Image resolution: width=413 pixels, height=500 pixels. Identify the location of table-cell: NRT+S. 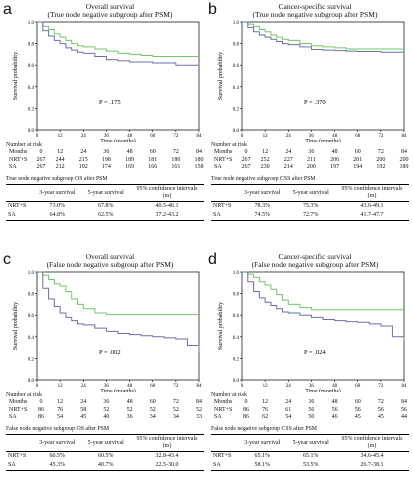
(17, 456).